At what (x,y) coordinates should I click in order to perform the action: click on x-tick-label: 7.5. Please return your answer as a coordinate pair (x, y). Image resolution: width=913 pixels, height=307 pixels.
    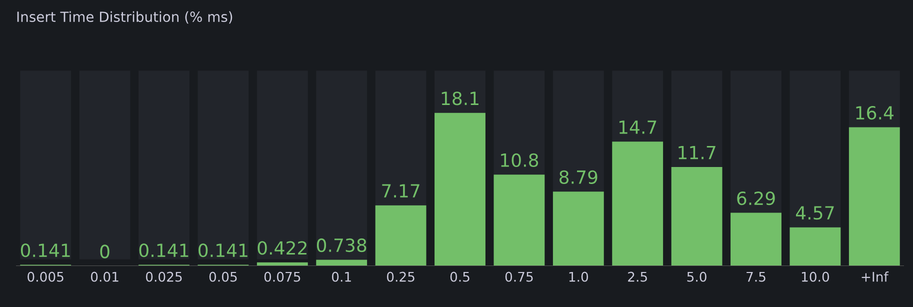
    Looking at the image, I should click on (756, 277).